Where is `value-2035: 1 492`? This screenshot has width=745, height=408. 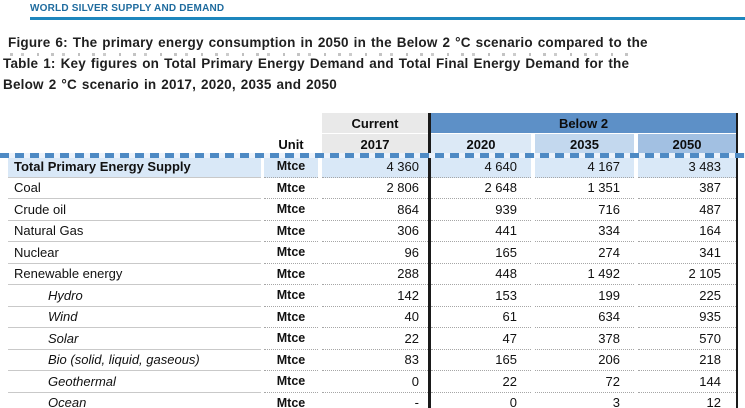 value-2035: 1 492 is located at coordinates (584, 274).